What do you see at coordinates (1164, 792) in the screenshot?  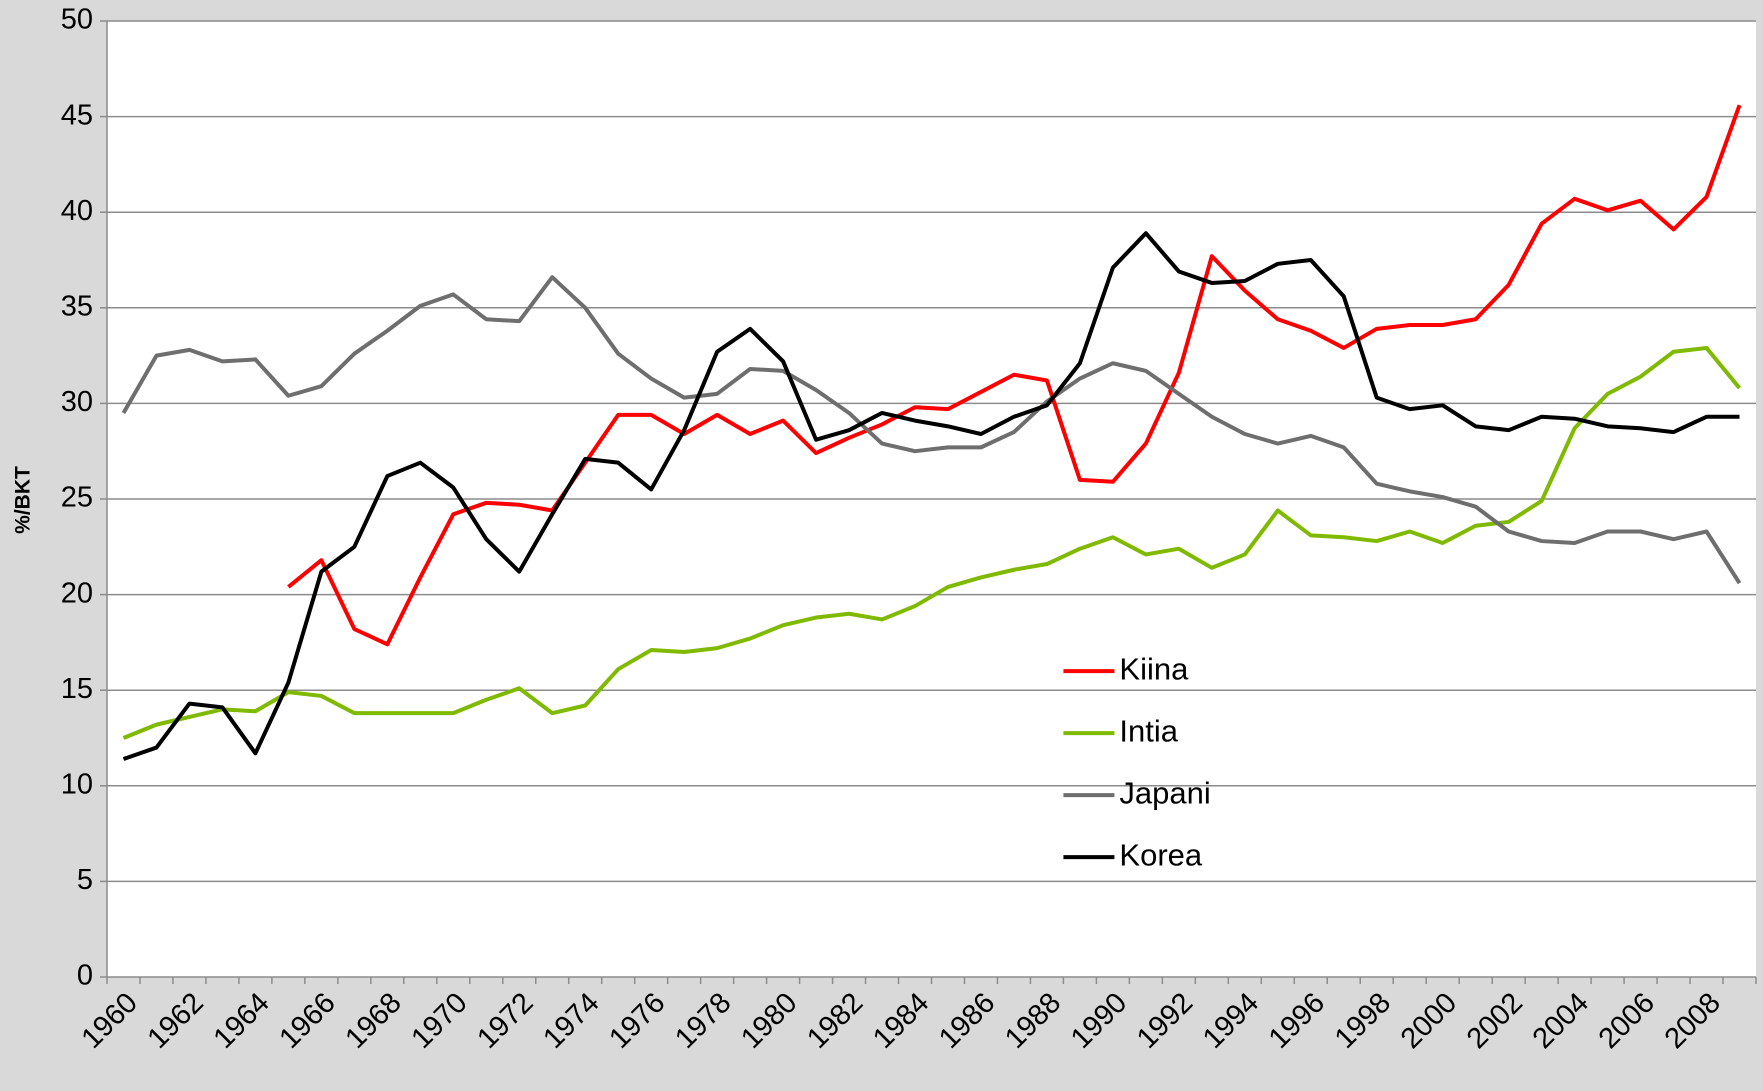 I see `legend-label: Japani` at bounding box center [1164, 792].